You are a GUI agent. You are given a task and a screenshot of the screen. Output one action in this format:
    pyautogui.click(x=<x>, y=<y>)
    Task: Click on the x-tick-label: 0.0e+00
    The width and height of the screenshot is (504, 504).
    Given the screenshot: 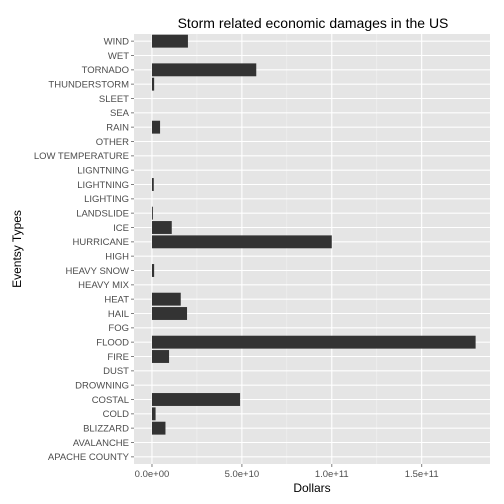 What is the action you would take?
    pyautogui.click(x=152, y=474)
    